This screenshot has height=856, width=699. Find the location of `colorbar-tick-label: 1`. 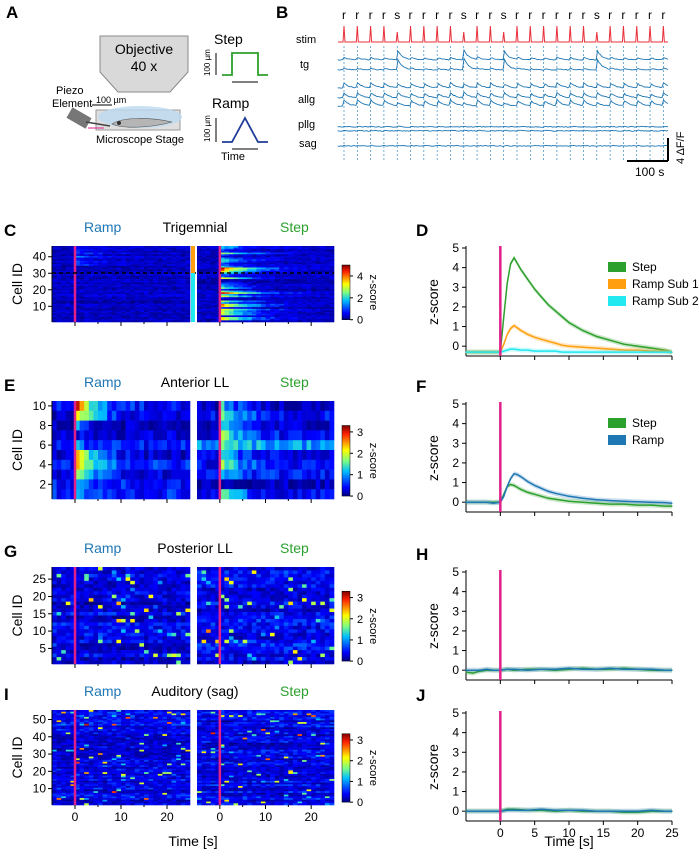

colorbar-tick-label: 1 is located at coordinates (360, 476).